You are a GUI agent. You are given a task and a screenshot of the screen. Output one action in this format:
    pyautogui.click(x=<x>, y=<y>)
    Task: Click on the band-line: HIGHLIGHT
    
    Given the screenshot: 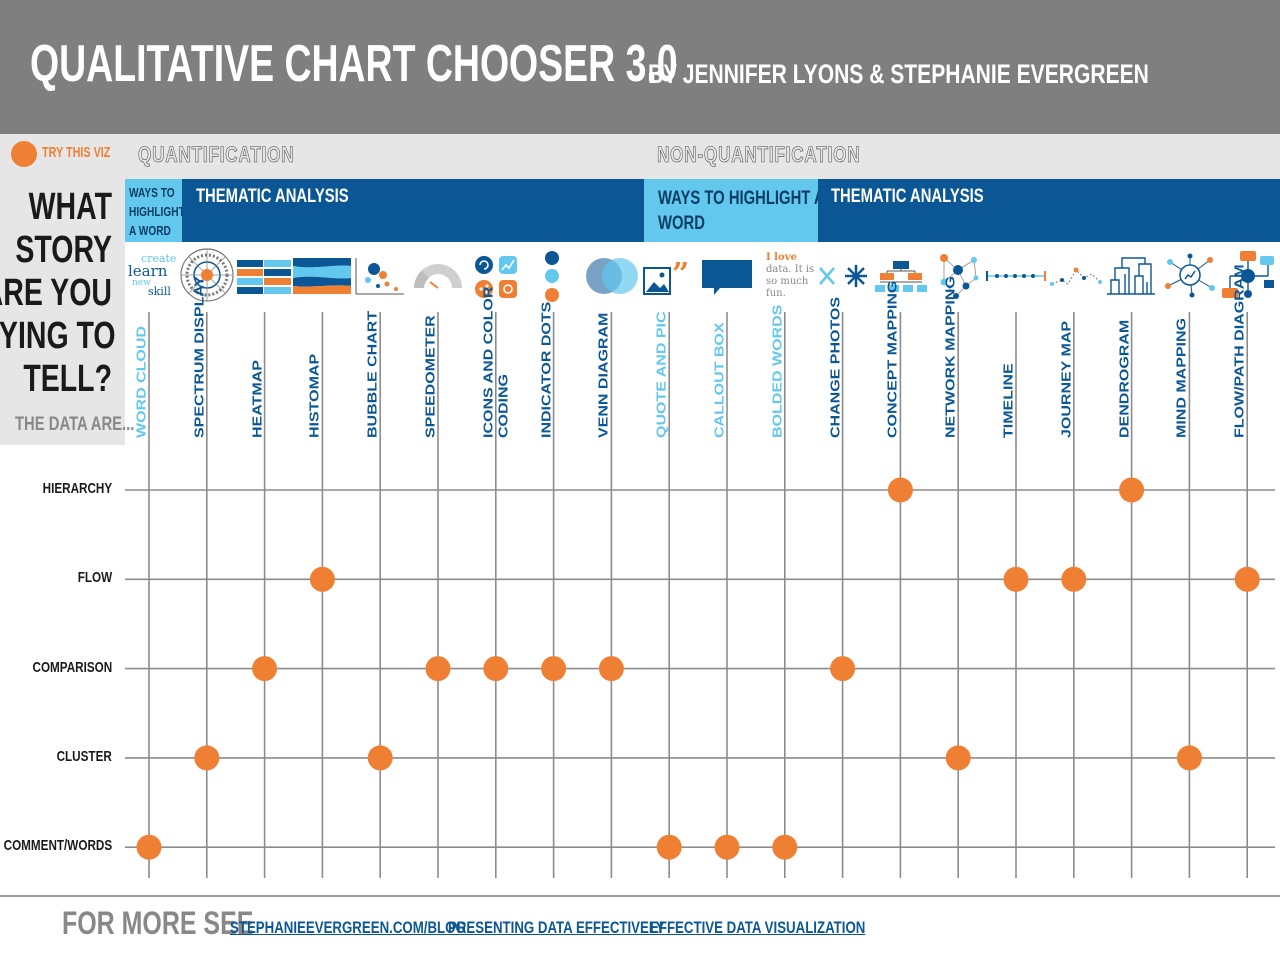 What is the action you would take?
    pyautogui.click(x=157, y=211)
    